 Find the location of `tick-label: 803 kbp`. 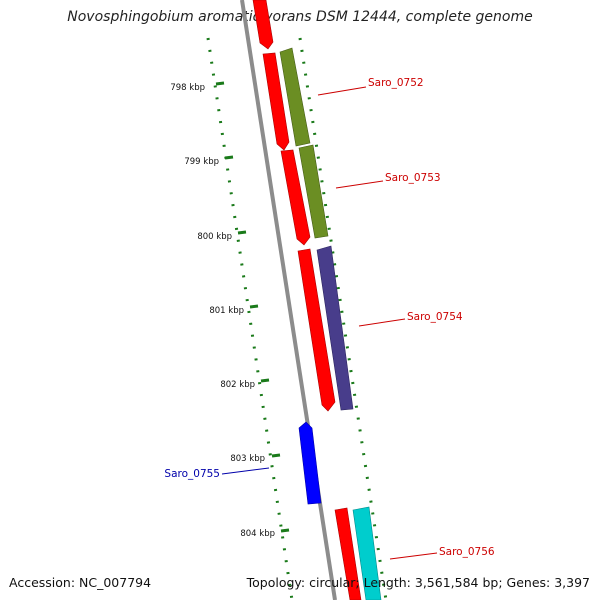

tick-label: 803 kbp is located at coordinates (247, 459).